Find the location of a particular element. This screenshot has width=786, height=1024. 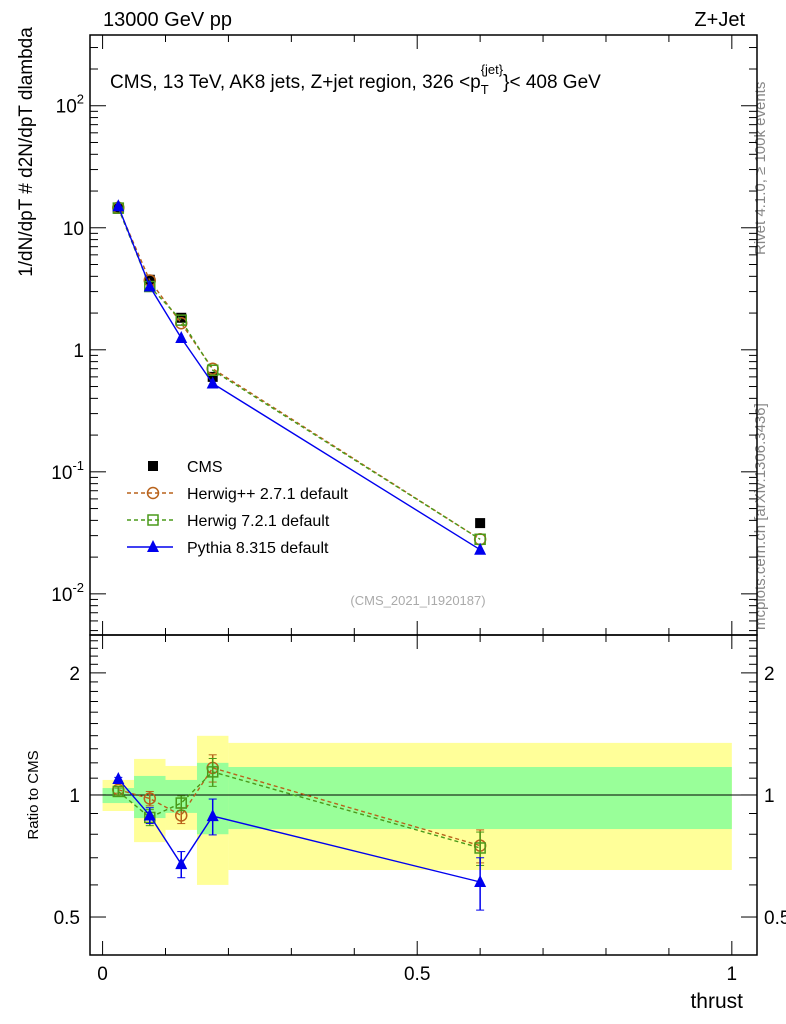

legend-label: CMS is located at coordinates (205, 467).